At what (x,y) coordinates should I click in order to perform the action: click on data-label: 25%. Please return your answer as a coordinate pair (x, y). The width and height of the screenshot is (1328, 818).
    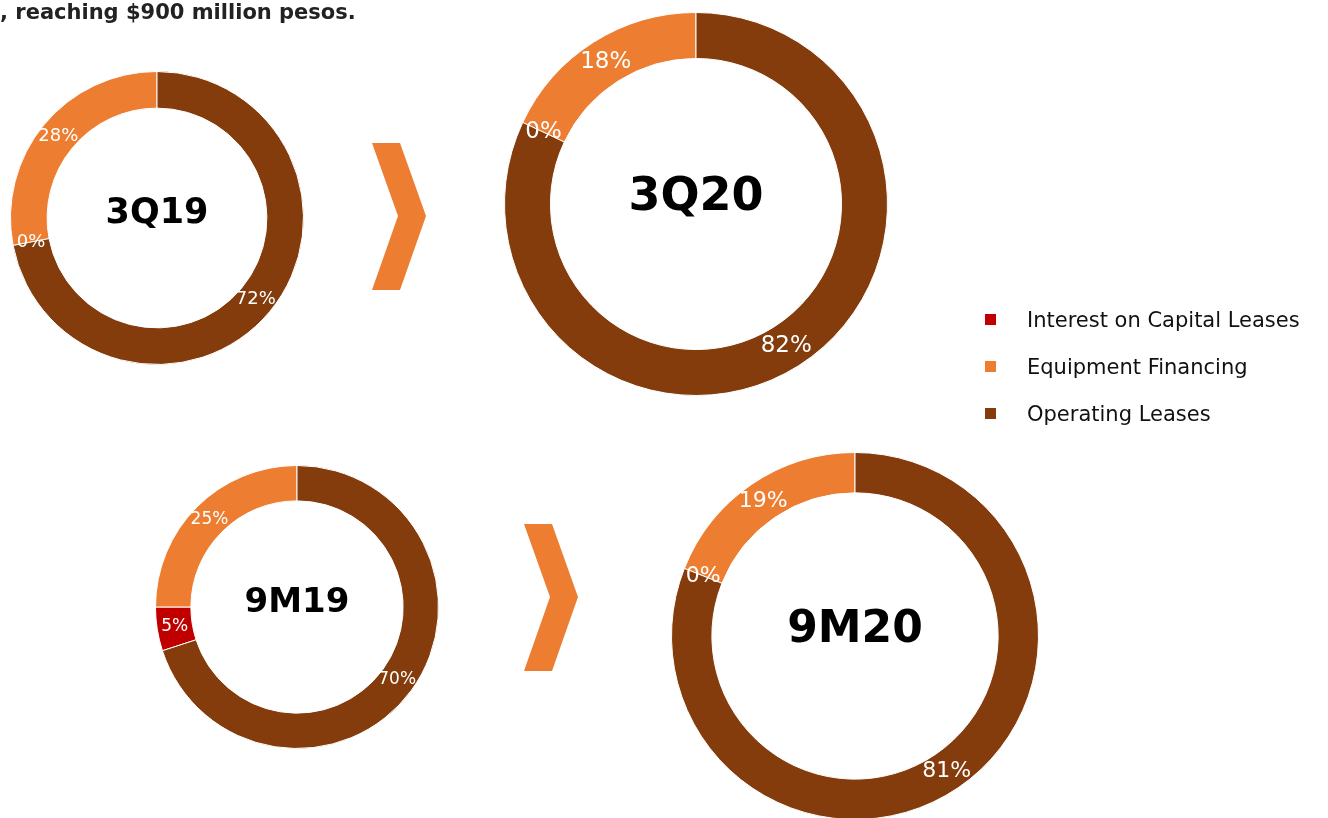
    Looking at the image, I should click on (209, 517).